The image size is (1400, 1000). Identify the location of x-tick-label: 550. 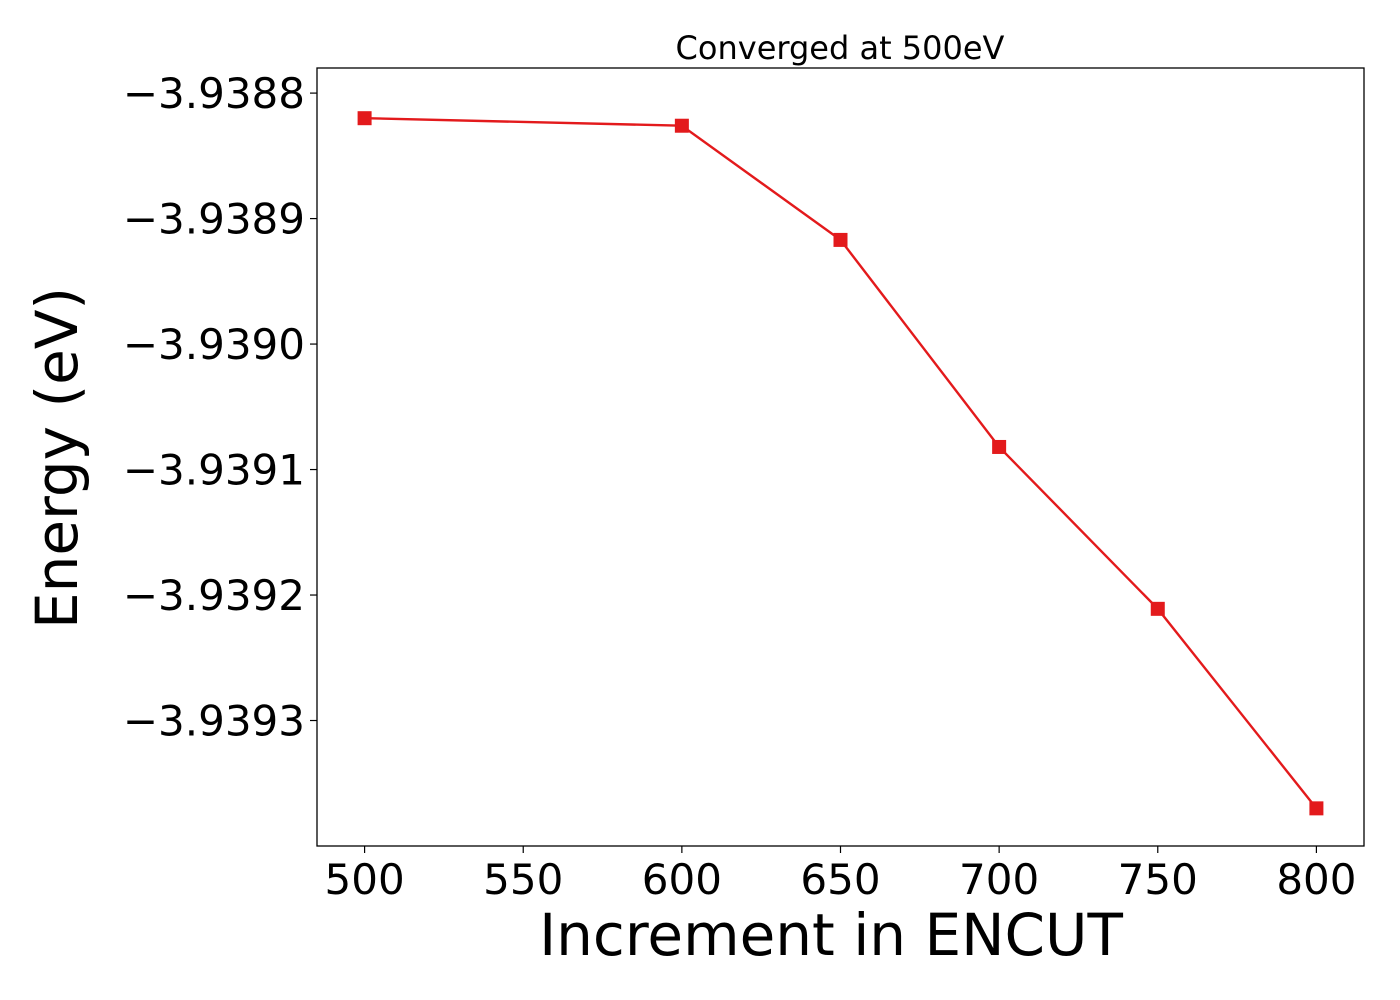
(523, 879).